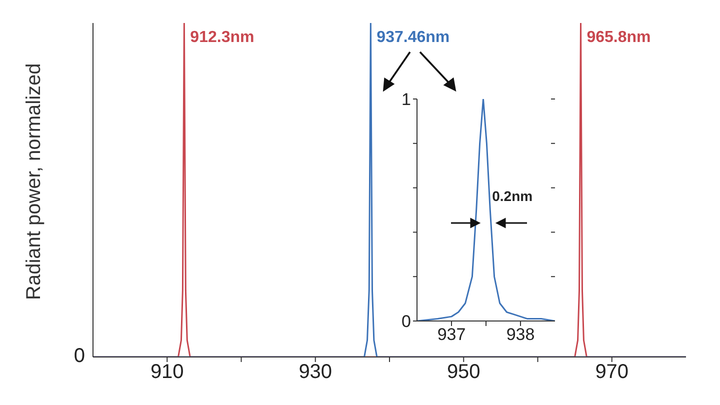  What do you see at coordinates (406, 99) in the screenshot?
I see `y-tick-label: 1` at bounding box center [406, 99].